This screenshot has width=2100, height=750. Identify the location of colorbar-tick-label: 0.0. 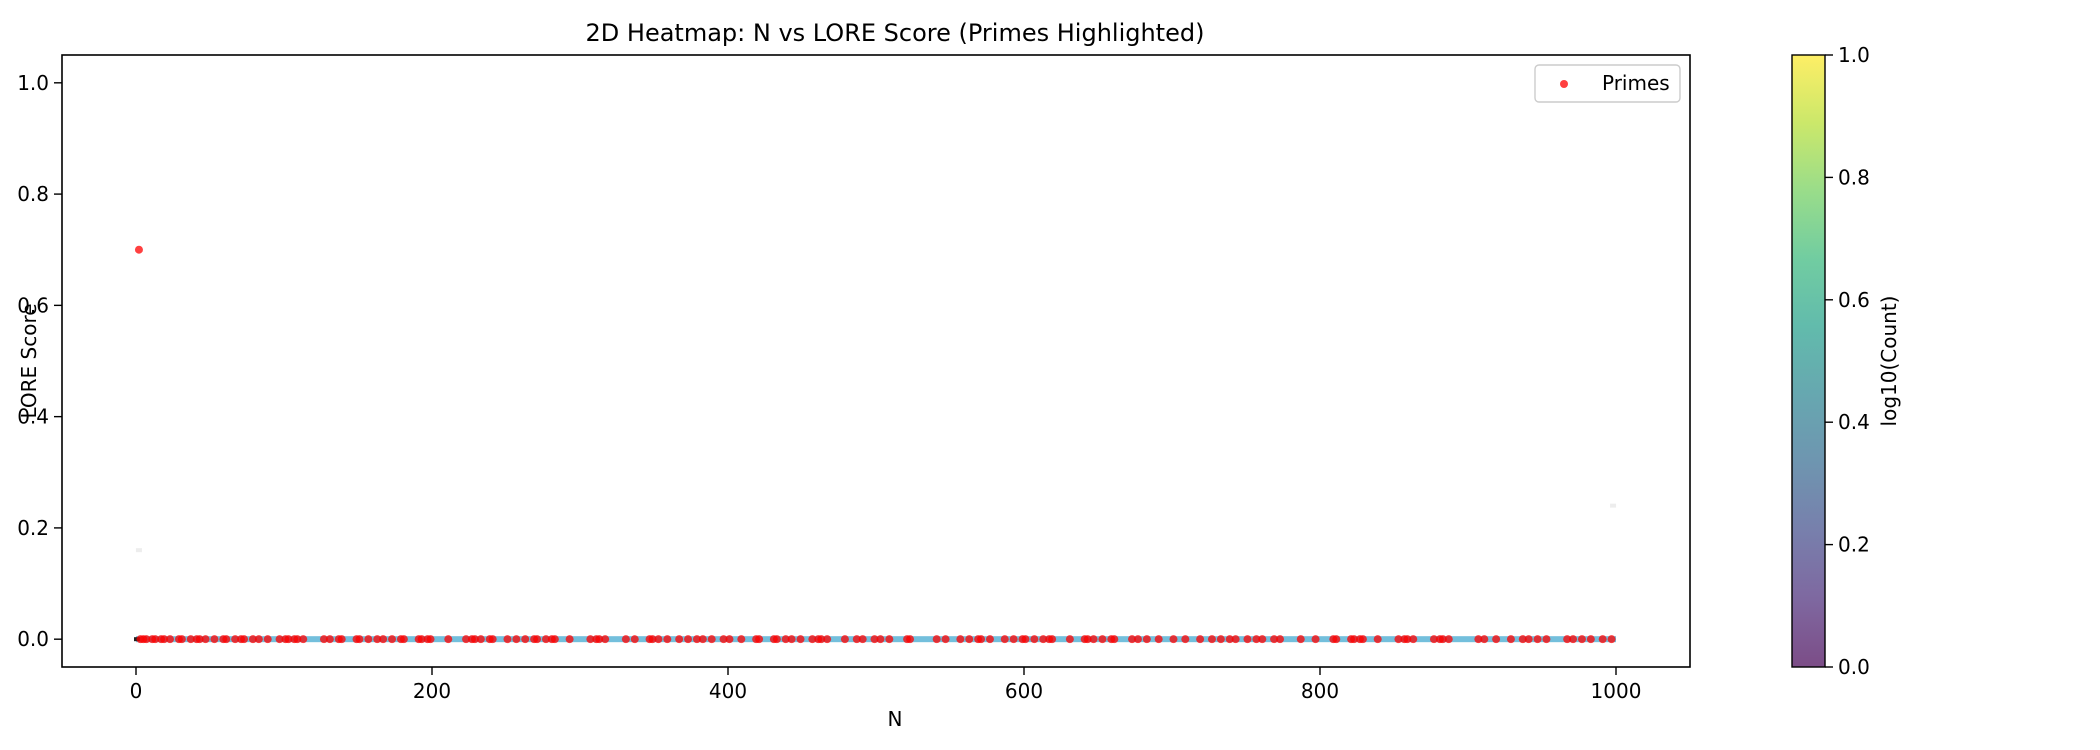
(1854, 667).